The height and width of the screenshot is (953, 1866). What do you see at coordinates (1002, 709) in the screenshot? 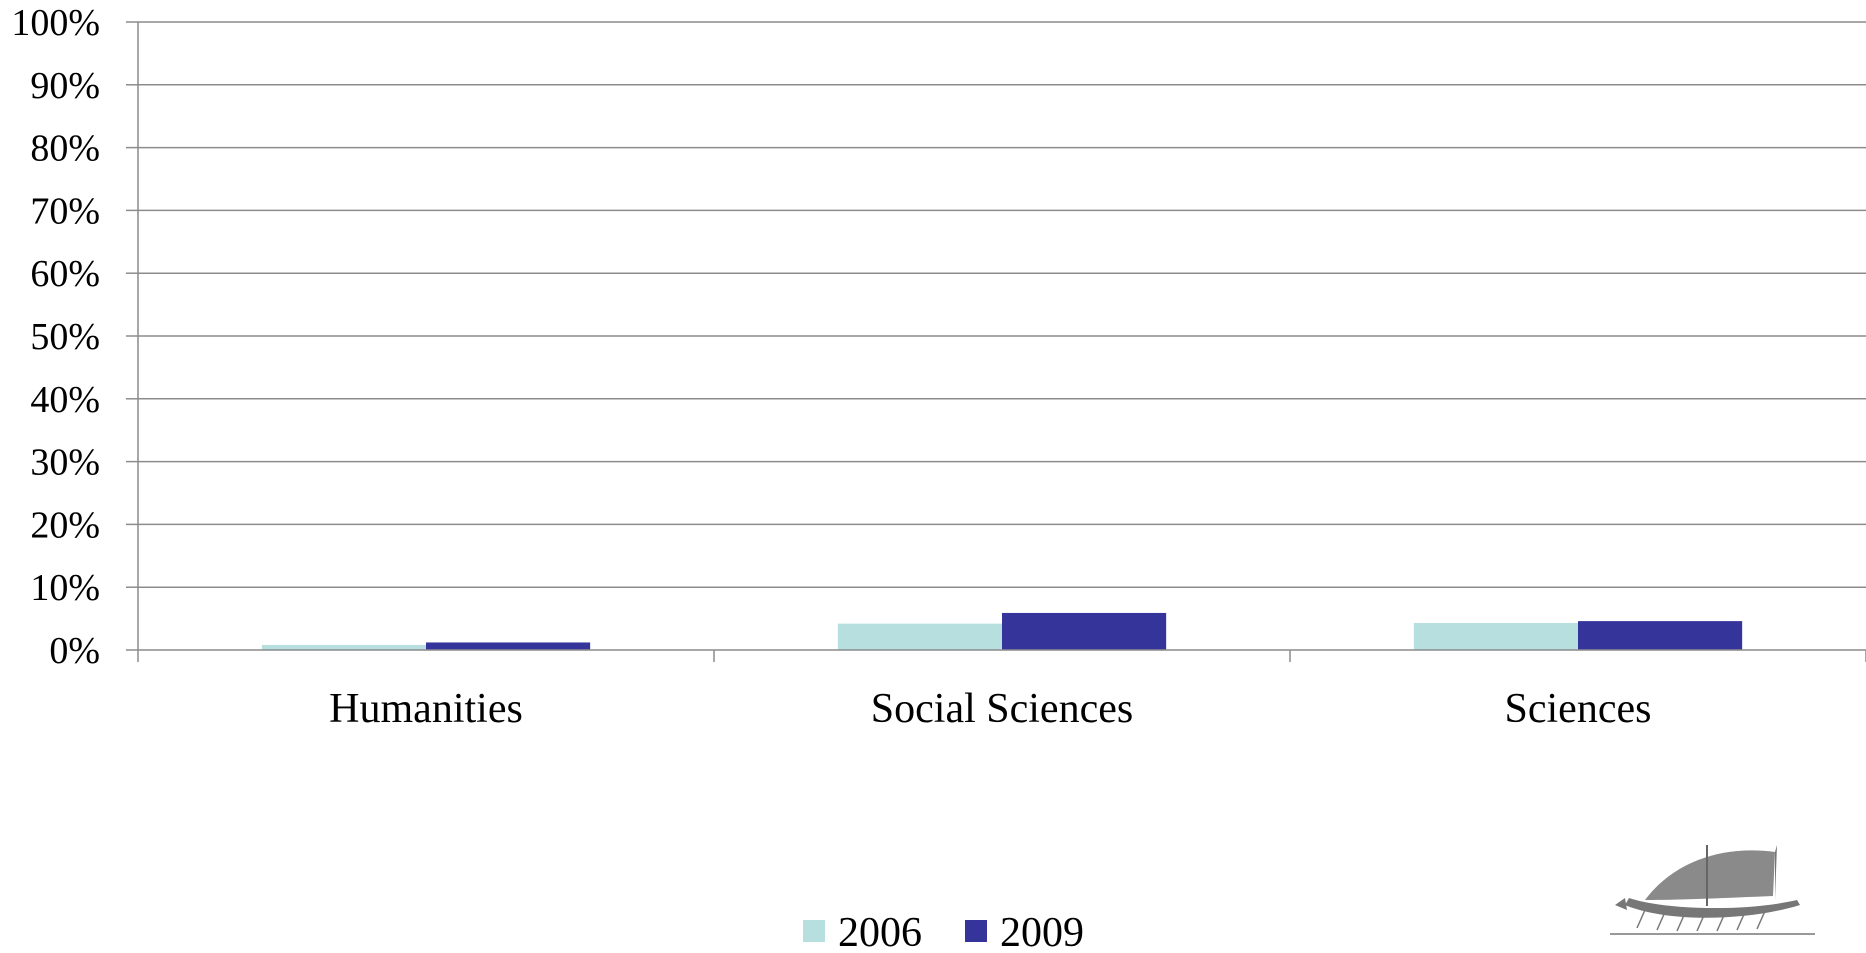
I see `x-category-label: Social Sciences` at bounding box center [1002, 709].